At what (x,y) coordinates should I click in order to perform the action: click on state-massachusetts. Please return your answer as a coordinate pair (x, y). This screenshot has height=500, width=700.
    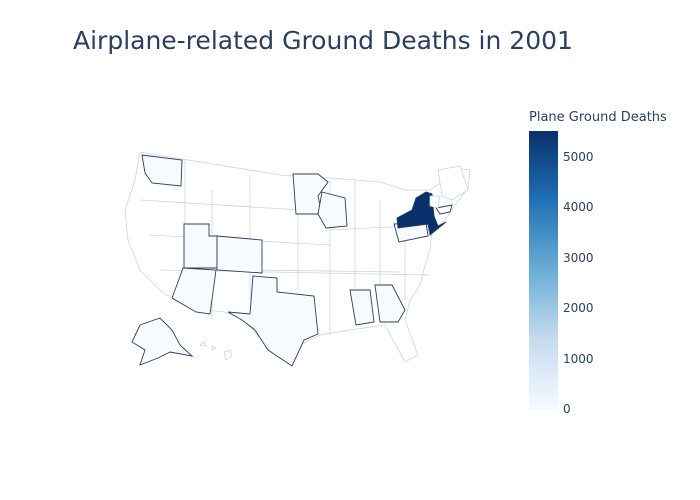
    Looking at the image, I should click on (444, 209).